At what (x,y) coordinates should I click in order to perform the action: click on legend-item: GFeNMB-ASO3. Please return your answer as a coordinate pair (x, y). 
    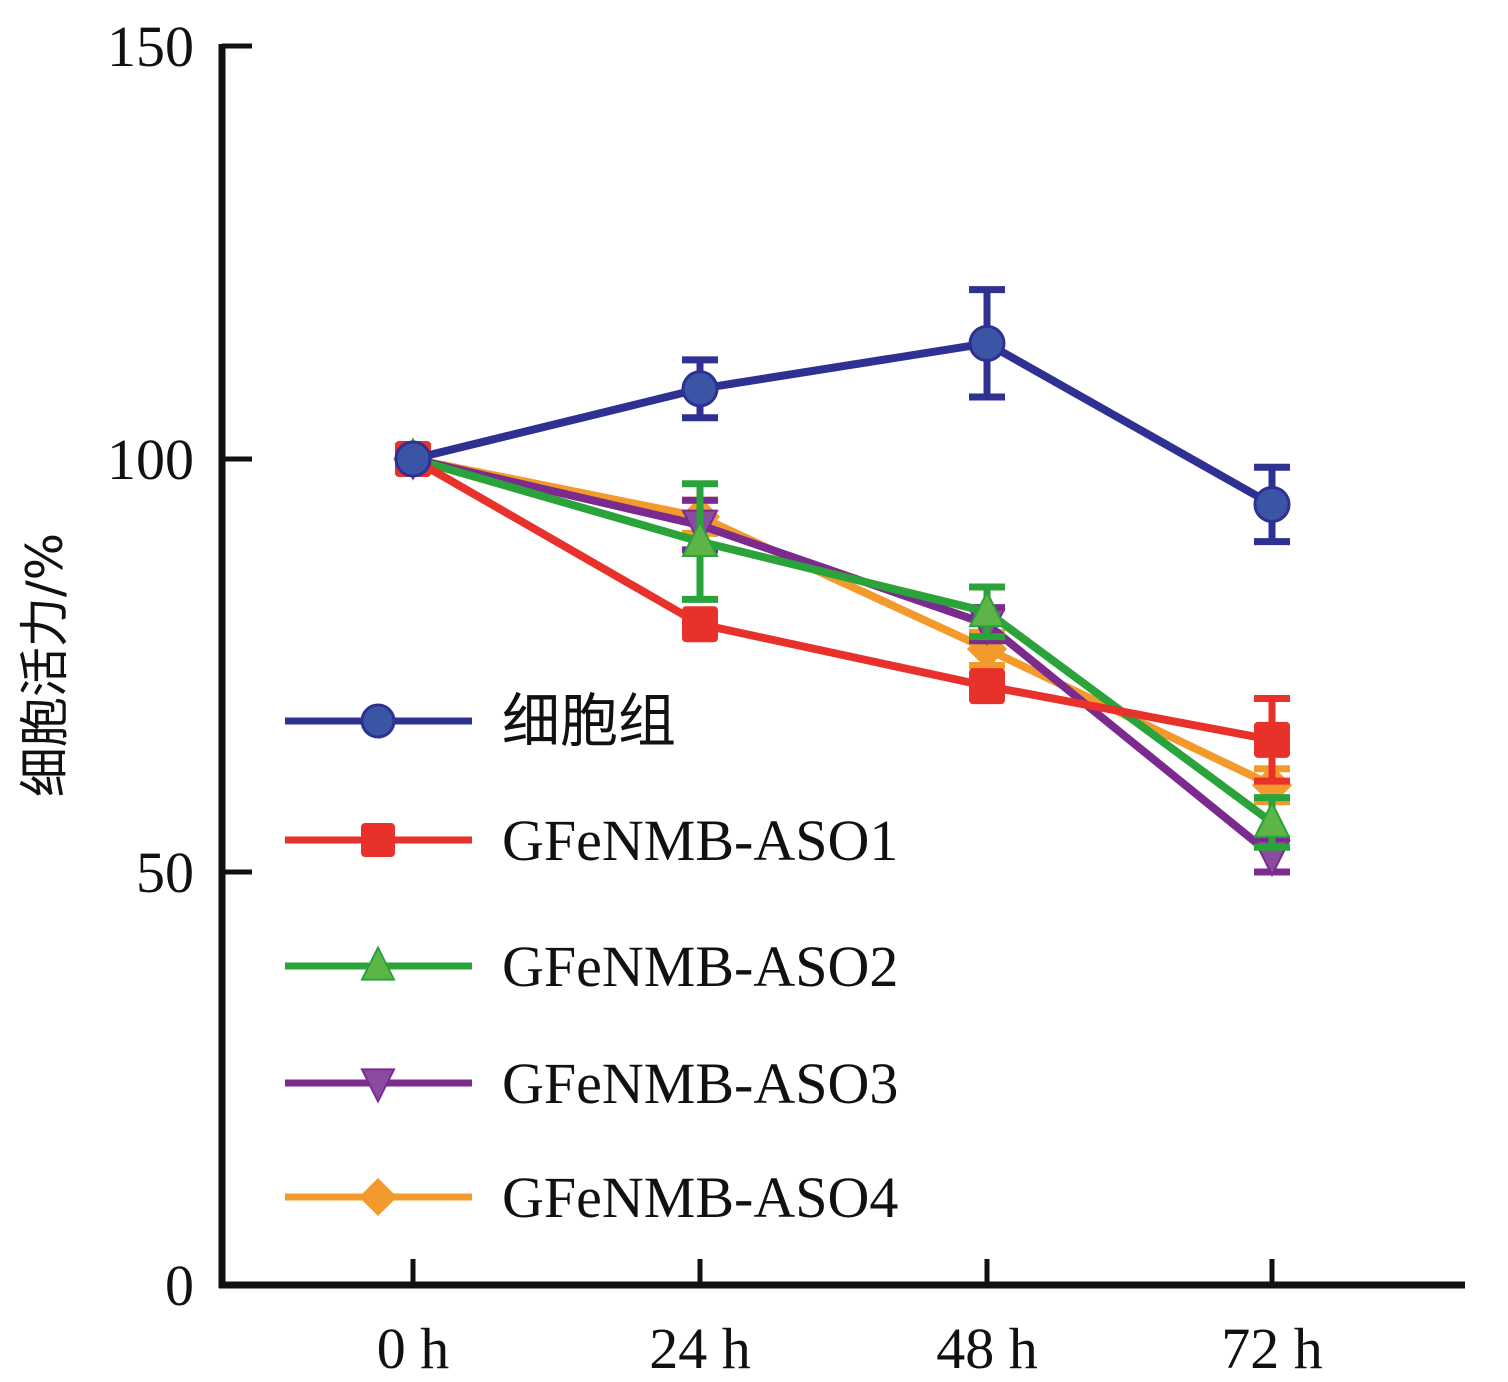
    Looking at the image, I should click on (591, 1083).